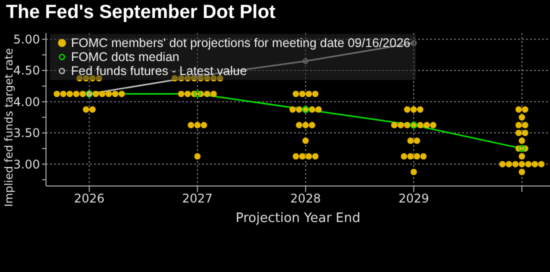 The width and height of the screenshot is (550, 272). Describe the element at coordinates (305, 199) in the screenshot. I see `x-tick-label: 2028` at that location.